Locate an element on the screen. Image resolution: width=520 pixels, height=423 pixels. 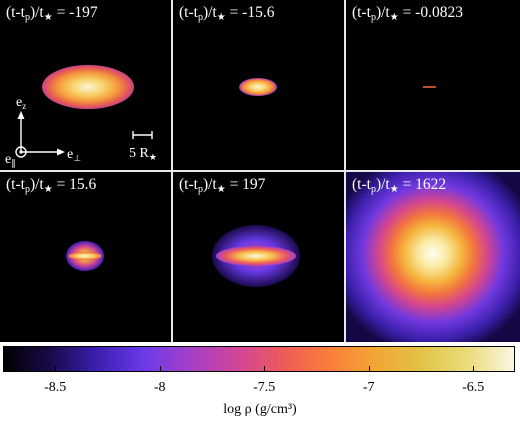
panel-3: (t-tp)/t★ = -0.0823 is located at coordinates (431, 85).